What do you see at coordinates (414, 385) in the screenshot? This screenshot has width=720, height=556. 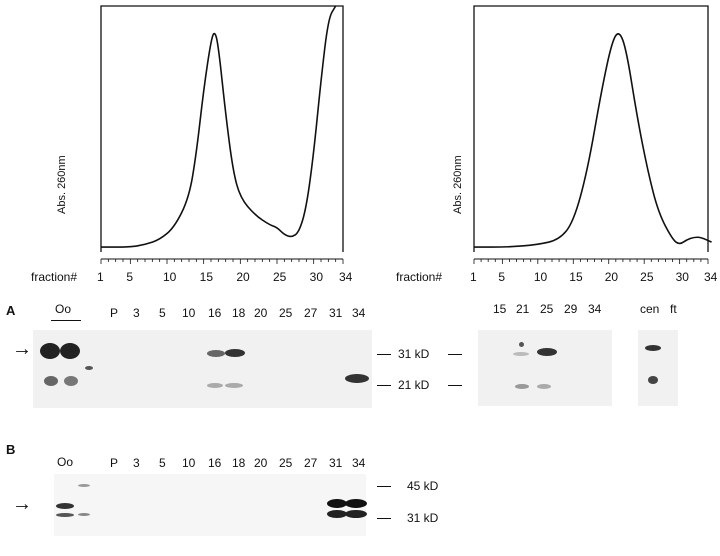 I see `panel-a-marker-21kd: 21 kD` at bounding box center [414, 385].